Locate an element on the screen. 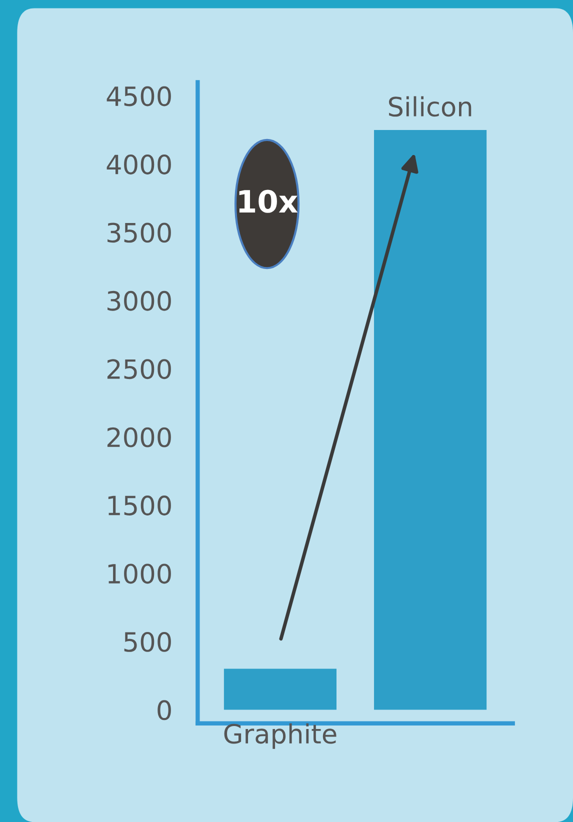  y-tick-label: 2500 is located at coordinates (139, 369).